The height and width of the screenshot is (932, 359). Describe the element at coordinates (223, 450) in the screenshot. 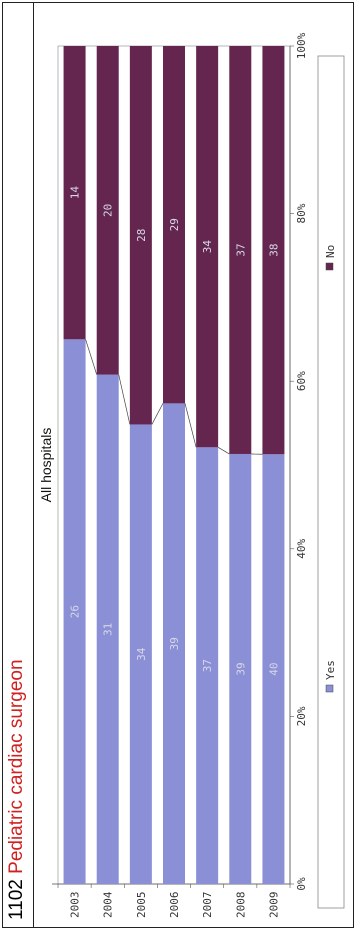

I see `series-line-2007` at that location.